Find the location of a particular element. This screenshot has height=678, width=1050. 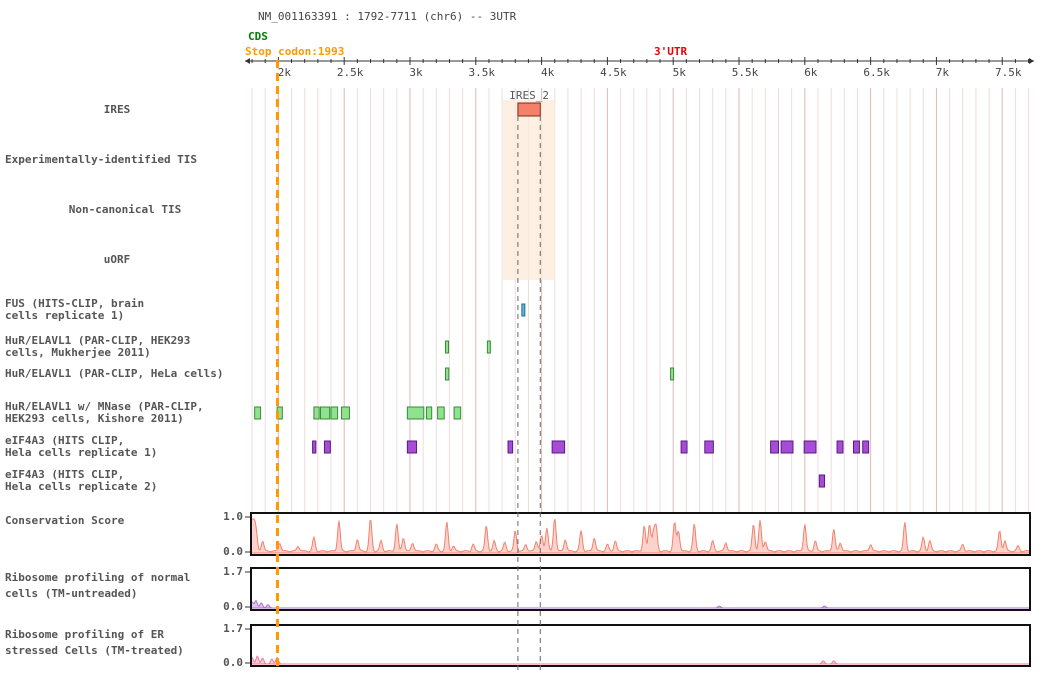

track-label: Hela cells replicate 2) is located at coordinates (81, 486).